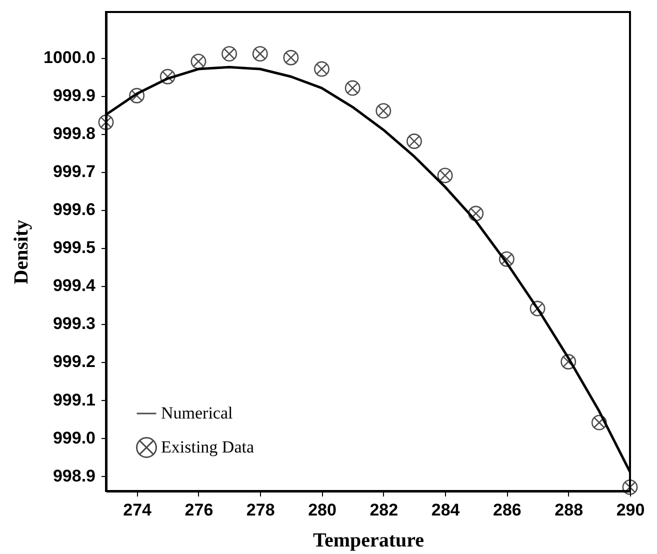  Describe the element at coordinates (322, 510) in the screenshot. I see `x-tick-label: 280` at that location.